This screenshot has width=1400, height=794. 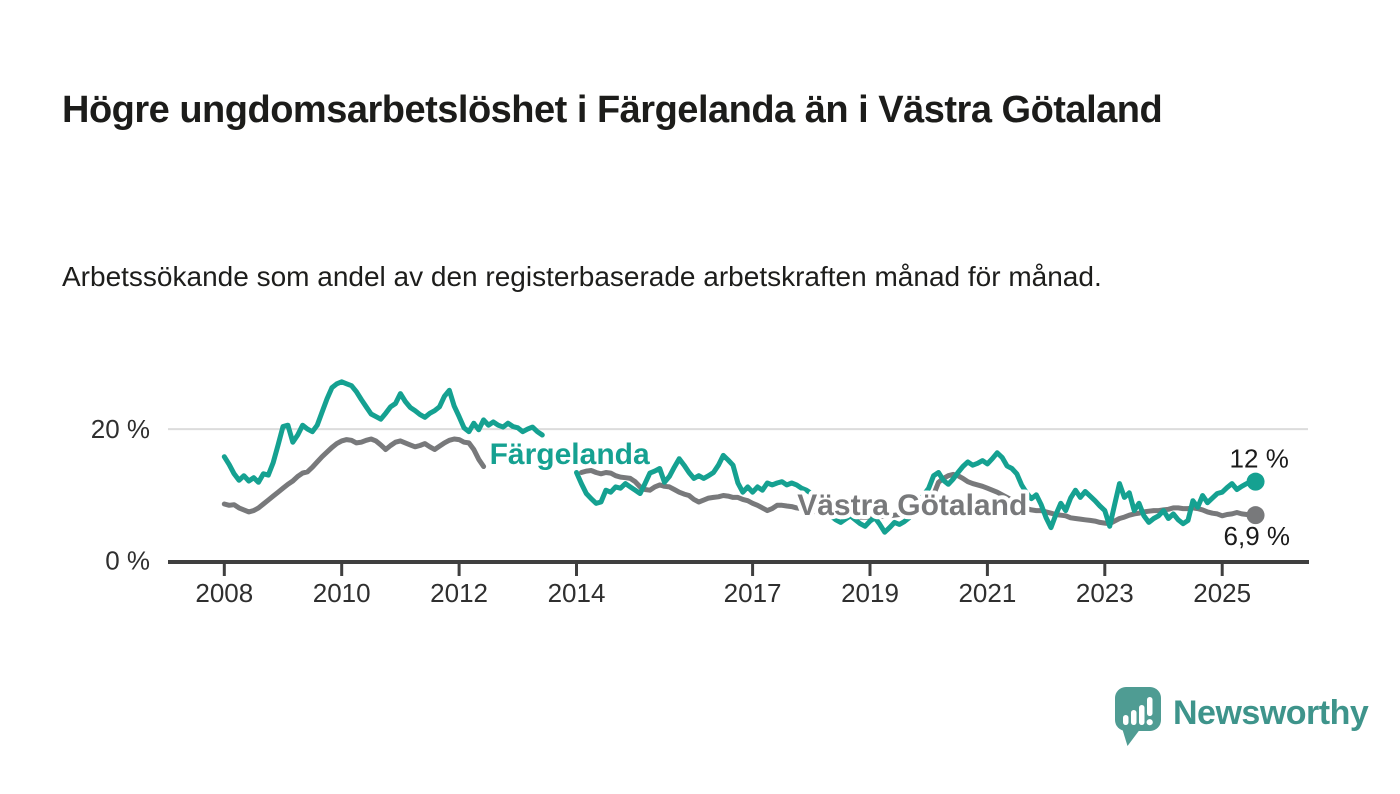 I want to click on x-tick-label: 2017, so click(x=753, y=593).